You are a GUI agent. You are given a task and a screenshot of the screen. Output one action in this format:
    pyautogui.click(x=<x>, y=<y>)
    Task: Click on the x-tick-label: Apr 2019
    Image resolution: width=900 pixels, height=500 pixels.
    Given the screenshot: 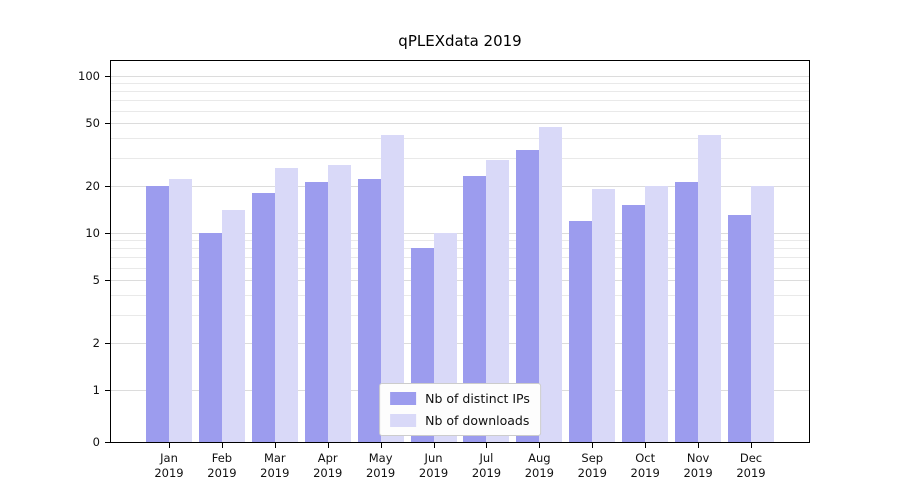 What is the action you would take?
    pyautogui.click(x=328, y=466)
    